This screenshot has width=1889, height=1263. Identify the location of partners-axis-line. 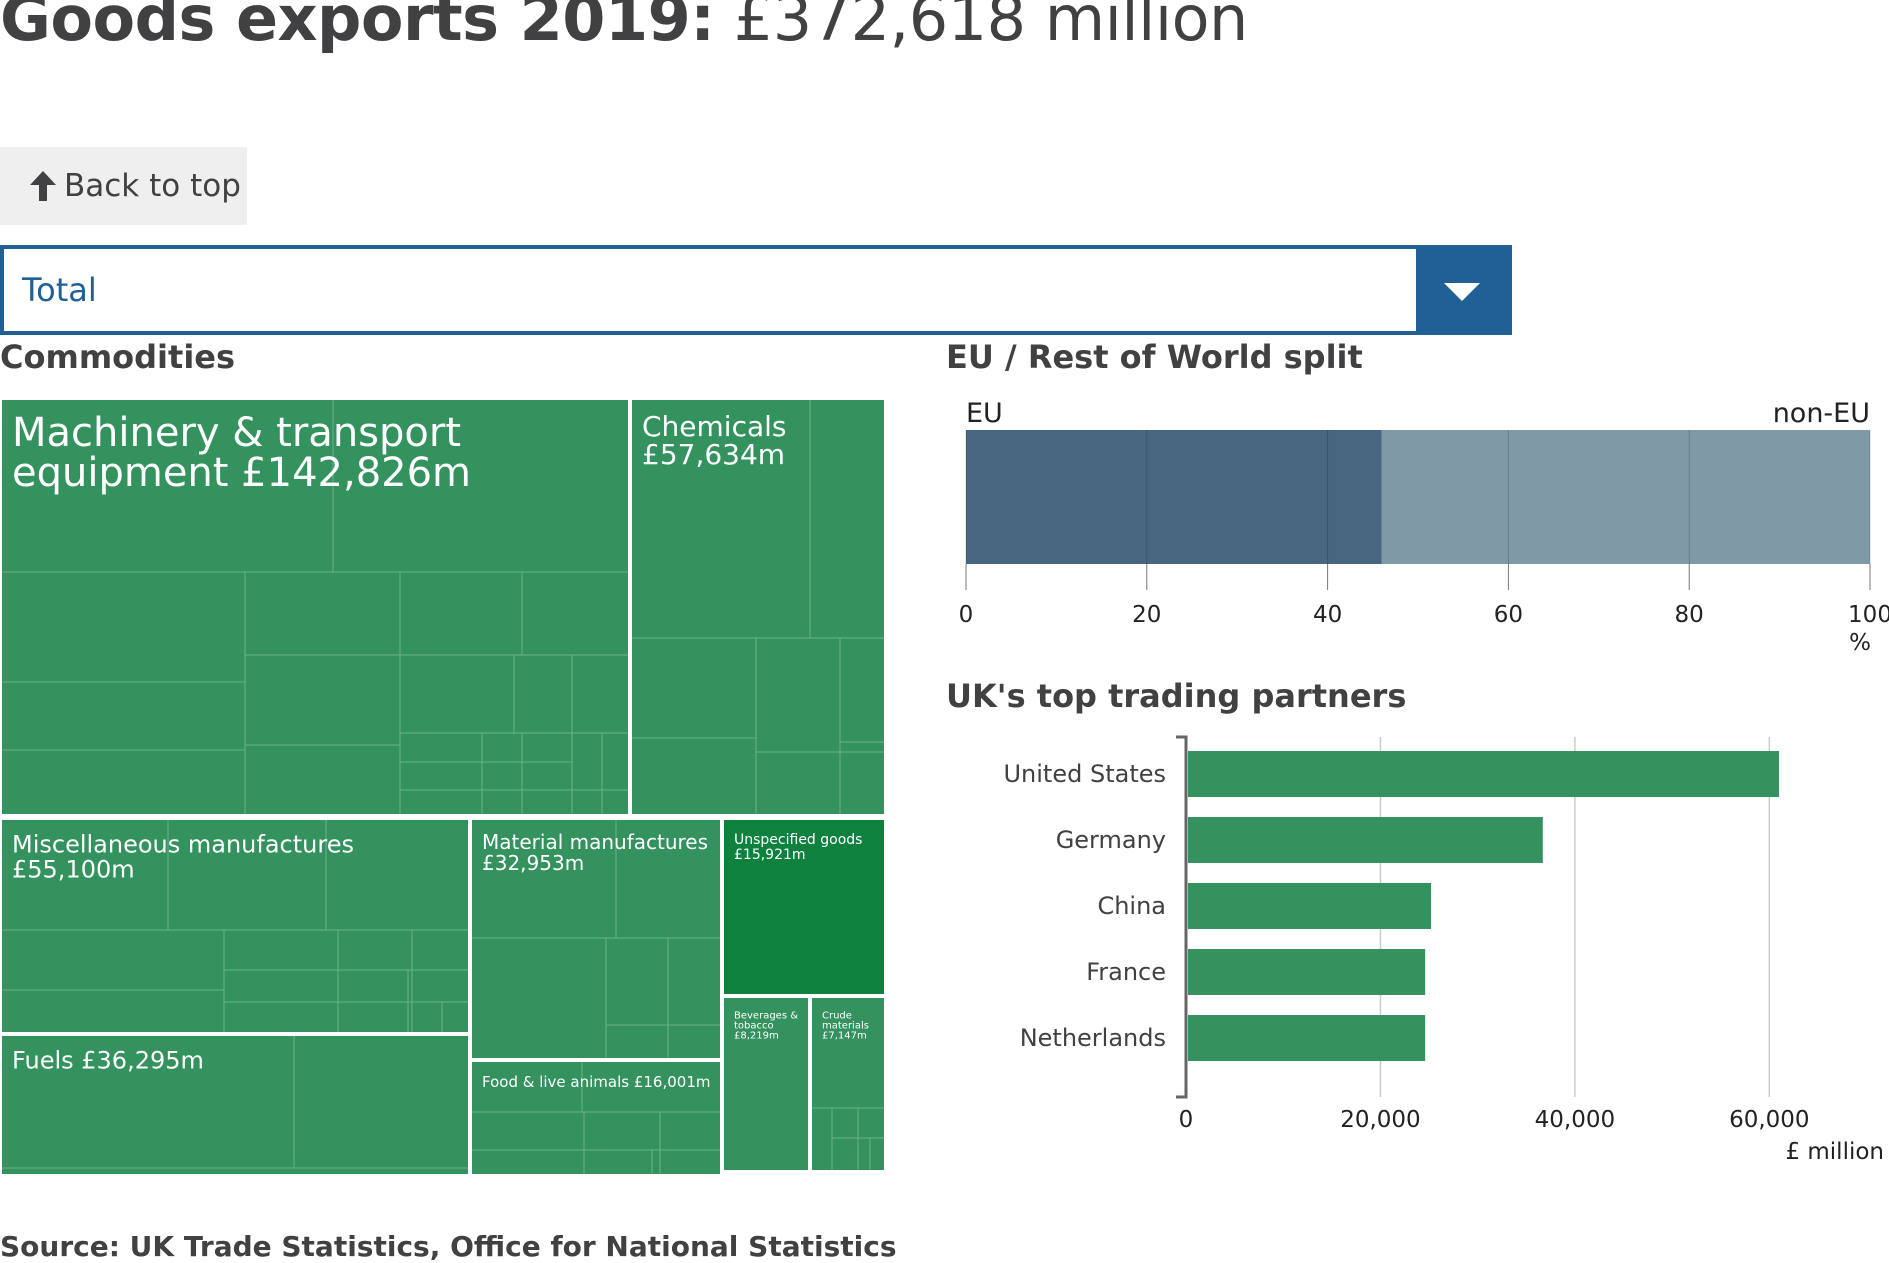
(1182, 917).